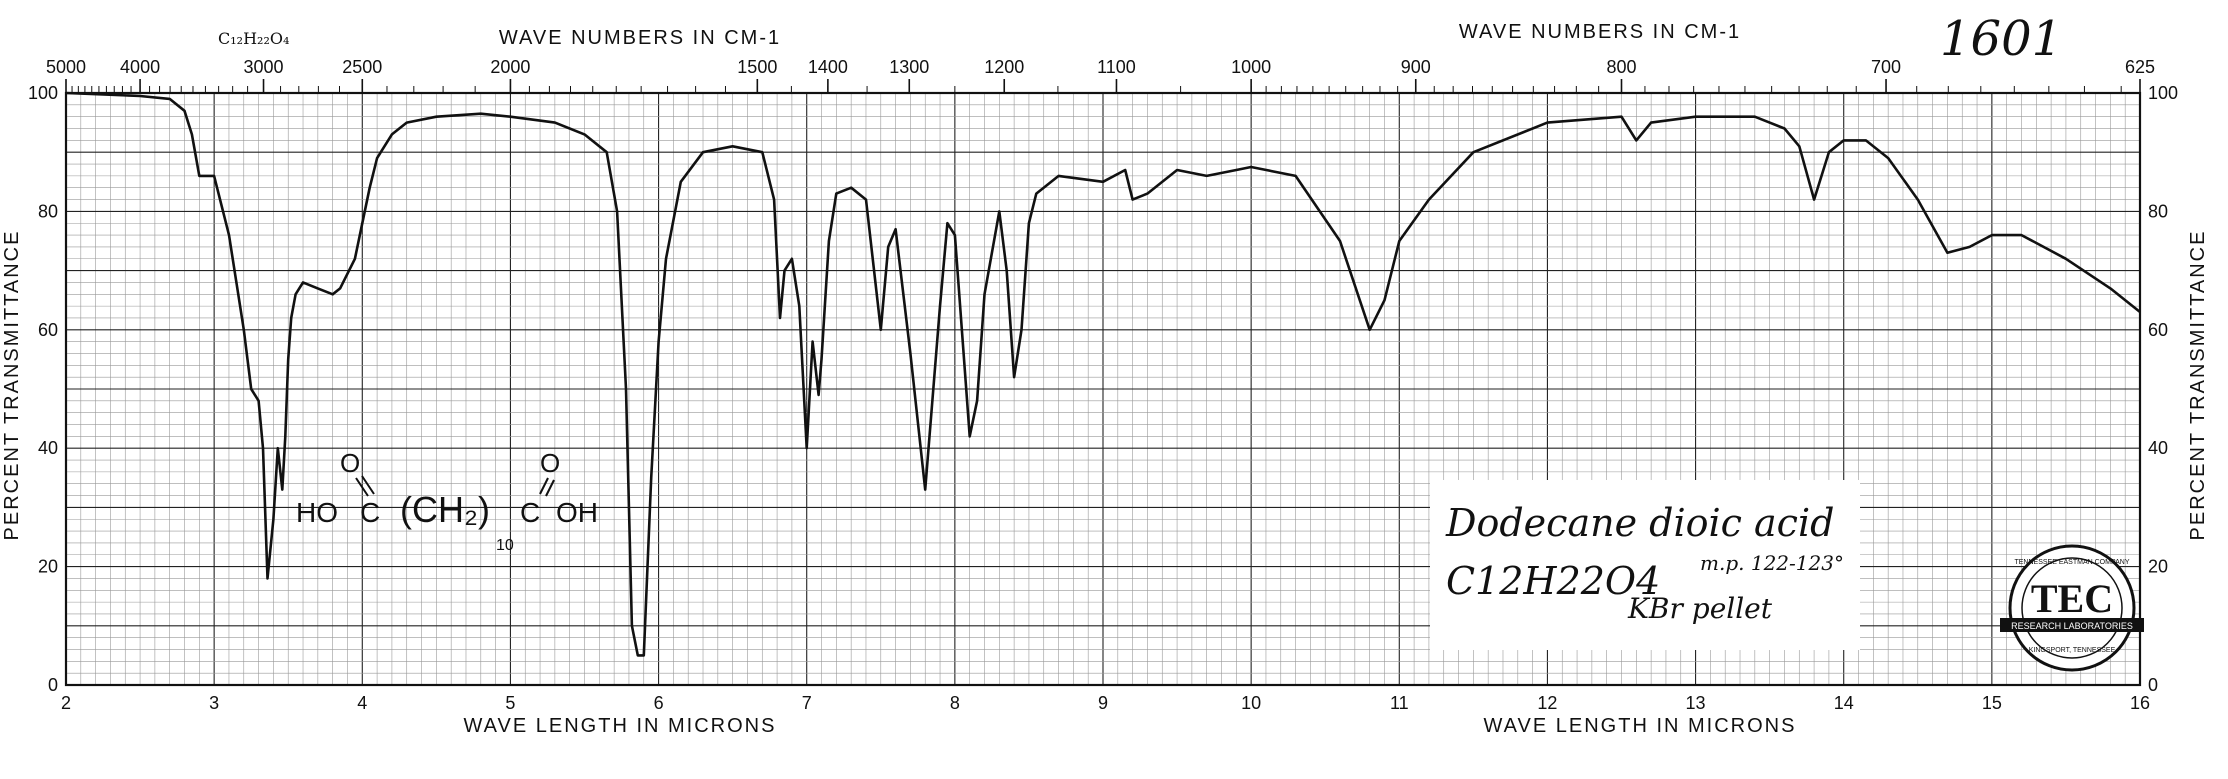 This screenshot has height=779, width=2228. Describe the element at coordinates (214, 703) in the screenshot. I see `x-tick-label: 3` at that location.